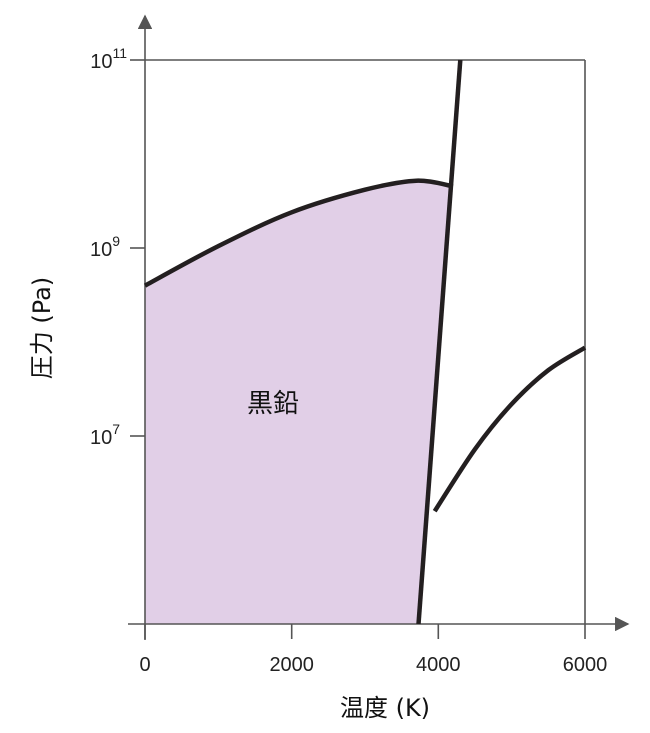 Image resolution: width=650 pixels, height=733 pixels. Describe the element at coordinates (273, 404) in the screenshot. I see `graphite-region-label: 黒鉛` at that location.